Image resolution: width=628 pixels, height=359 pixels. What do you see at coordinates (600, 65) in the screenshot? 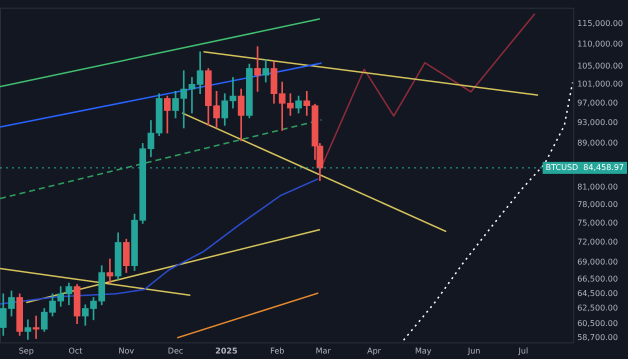
I see `y-tick-label: 105,000.00` at bounding box center [600, 65].